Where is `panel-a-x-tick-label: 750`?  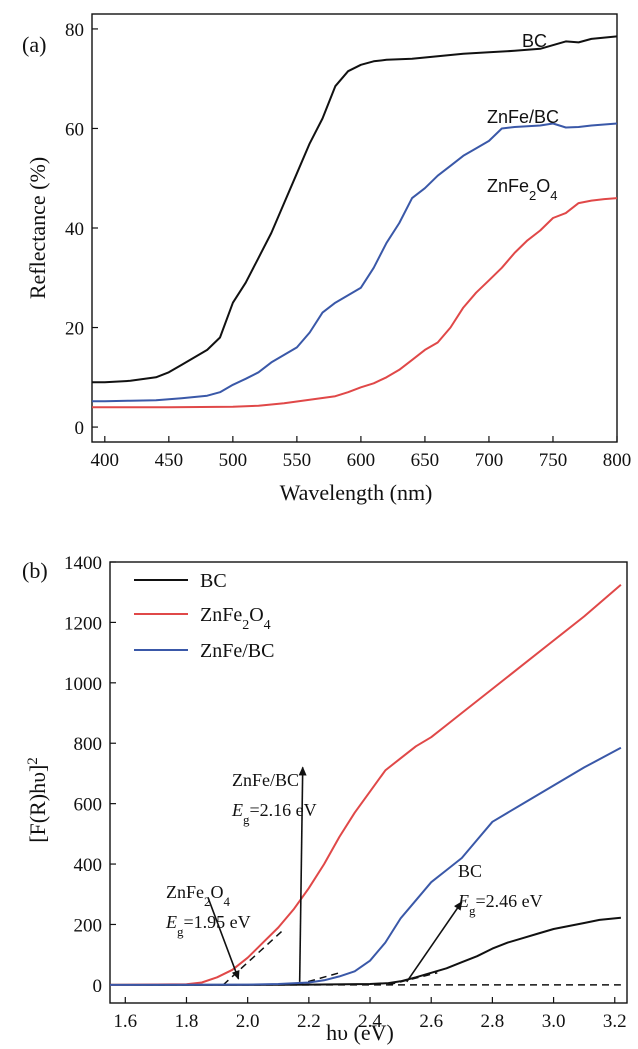 panel-a-x-tick-label: 750 is located at coordinates (553, 460).